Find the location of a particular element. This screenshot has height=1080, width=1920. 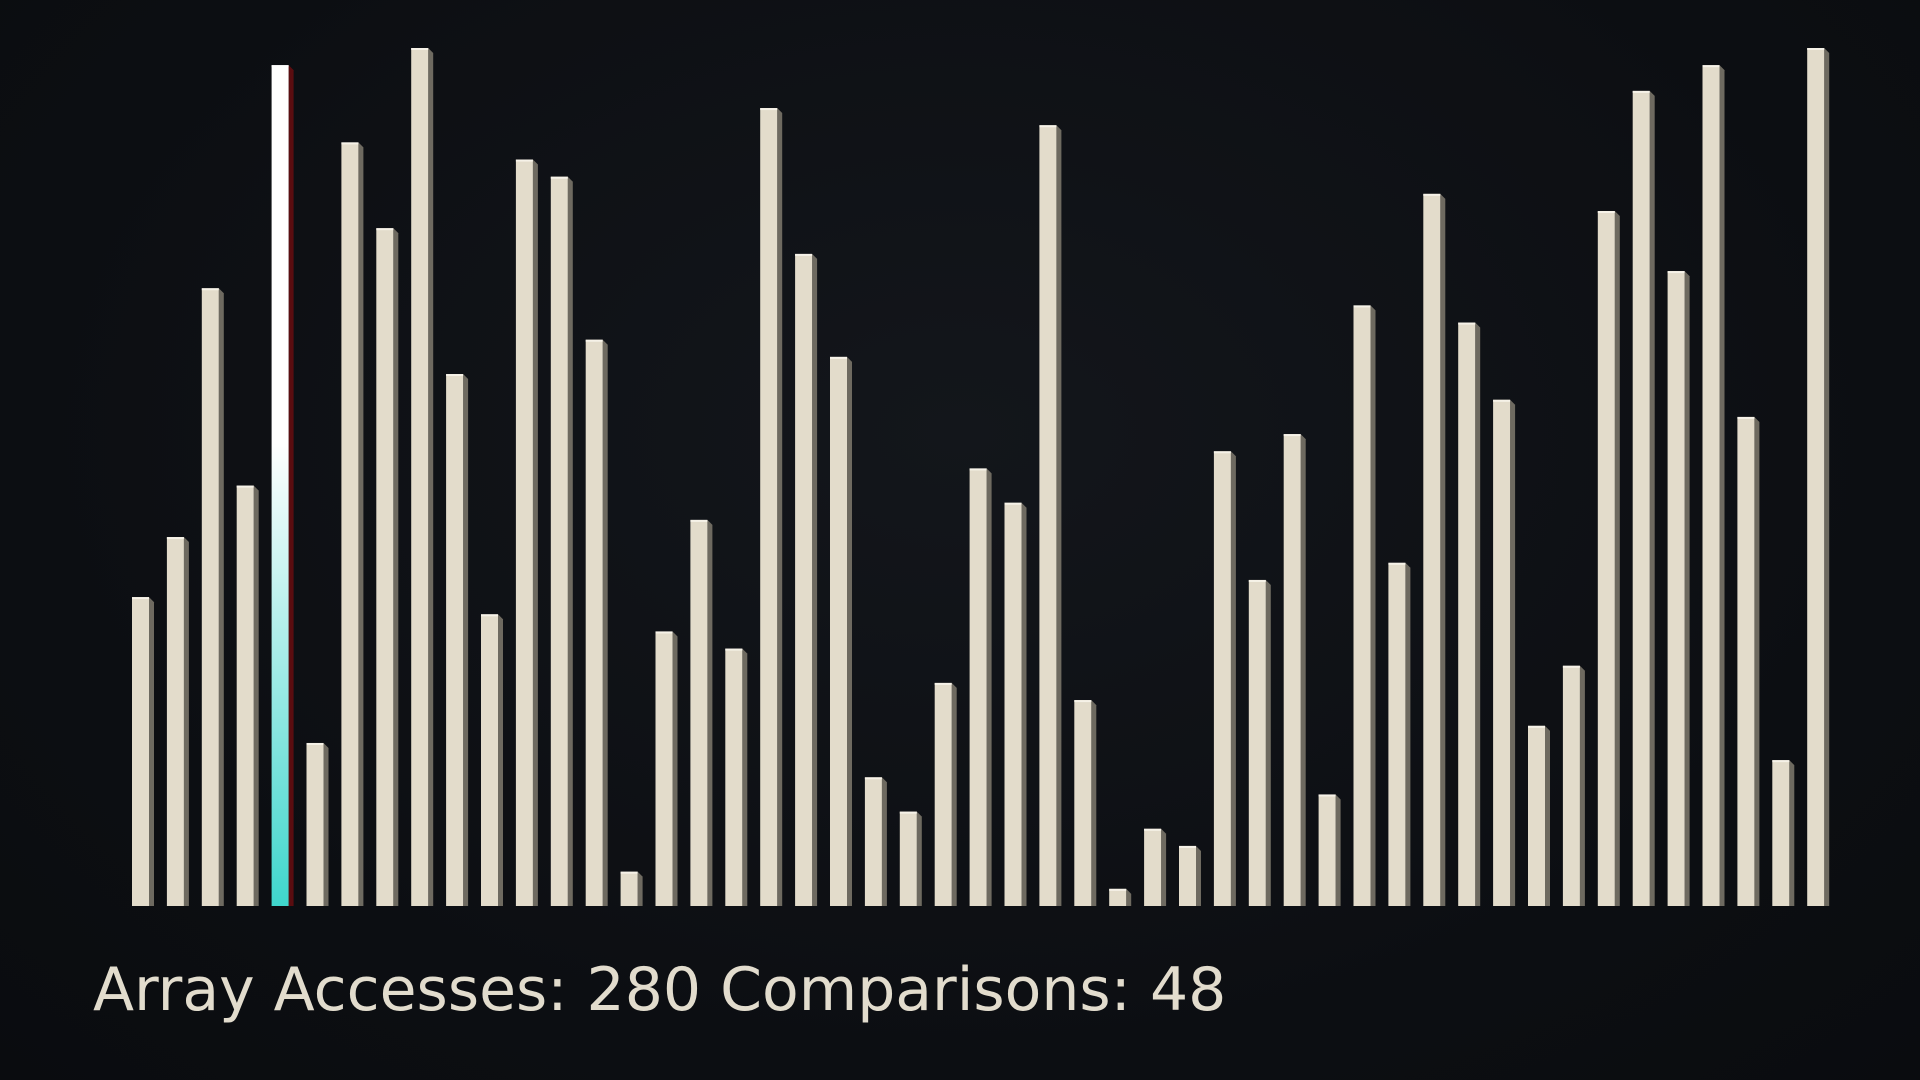

comparisons-label: Comparisons: is located at coordinates (925, 990).